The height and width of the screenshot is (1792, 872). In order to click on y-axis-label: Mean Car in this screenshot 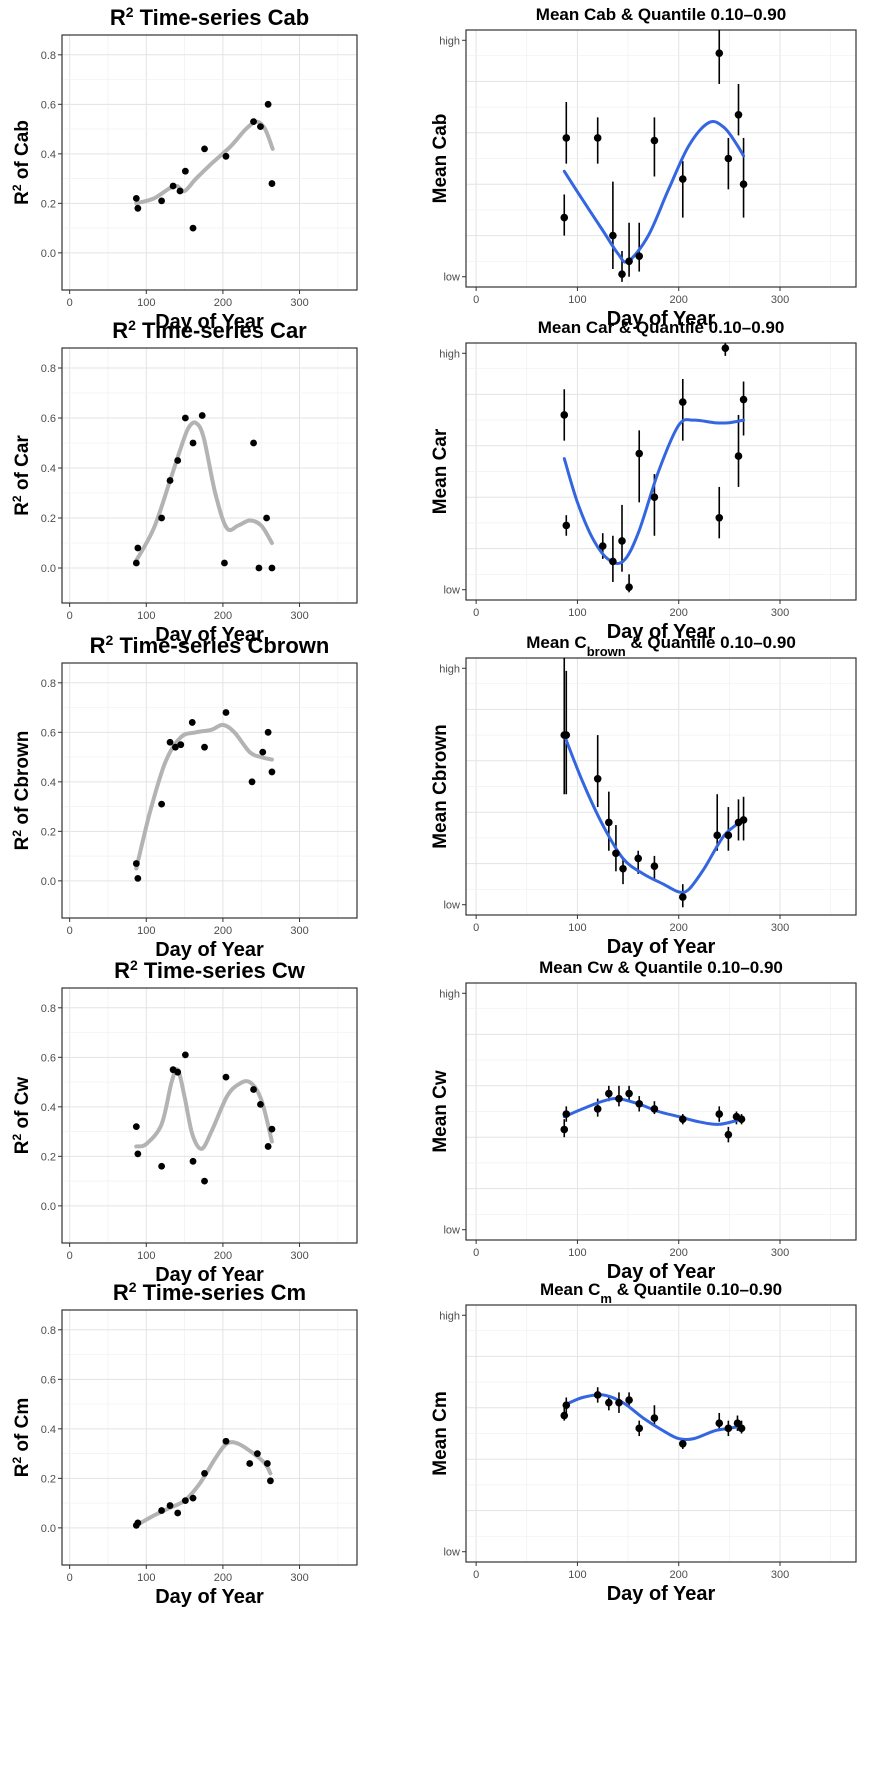, I will do `click(440, 471)`.